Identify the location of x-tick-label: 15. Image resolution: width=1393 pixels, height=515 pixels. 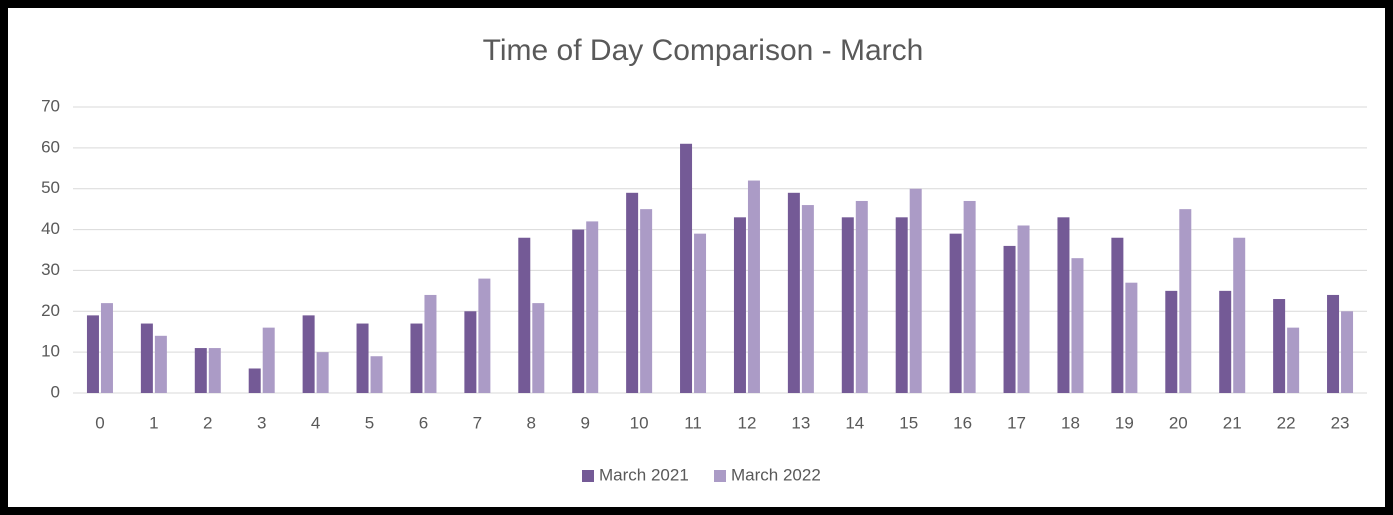
(908, 422).